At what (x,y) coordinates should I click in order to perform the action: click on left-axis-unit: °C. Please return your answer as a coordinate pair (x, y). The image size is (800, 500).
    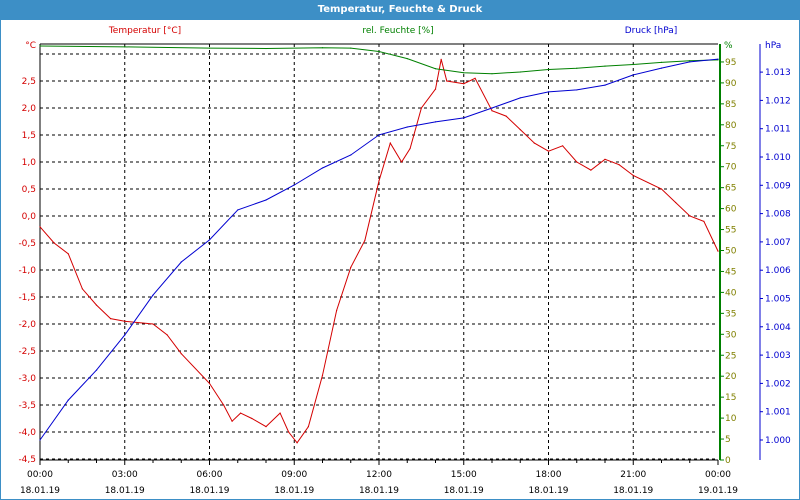
    Looking at the image, I should click on (30, 46).